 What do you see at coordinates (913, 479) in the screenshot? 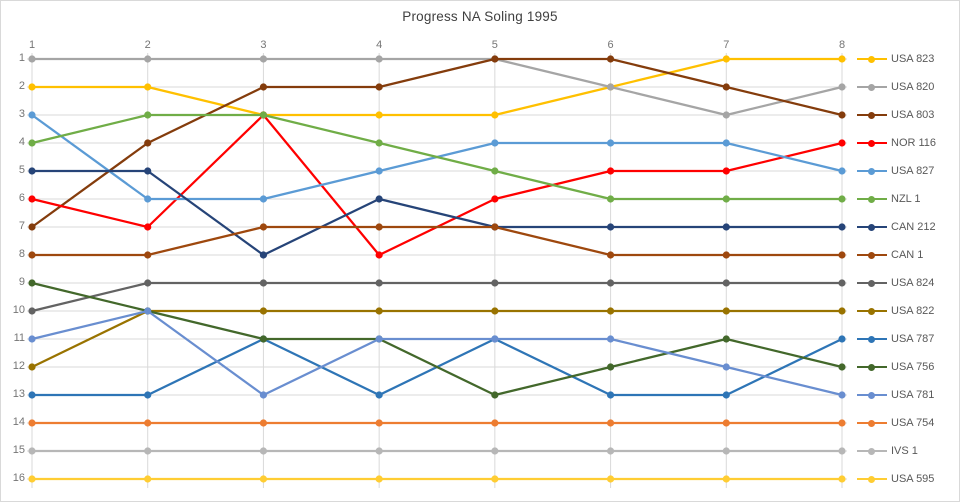
I see `legend-label: USA 595` at bounding box center [913, 479].